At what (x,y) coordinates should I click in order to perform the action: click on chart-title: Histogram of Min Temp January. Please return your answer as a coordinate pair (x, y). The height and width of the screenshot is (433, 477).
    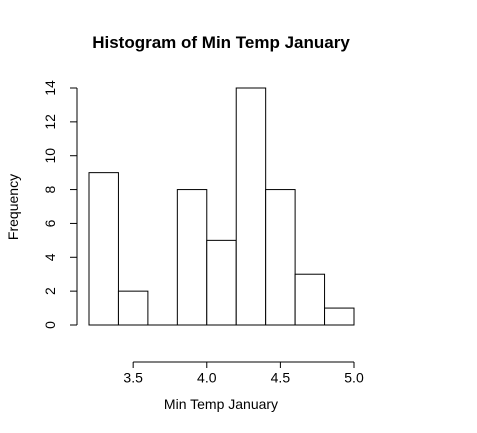
    Looking at the image, I should click on (221, 42).